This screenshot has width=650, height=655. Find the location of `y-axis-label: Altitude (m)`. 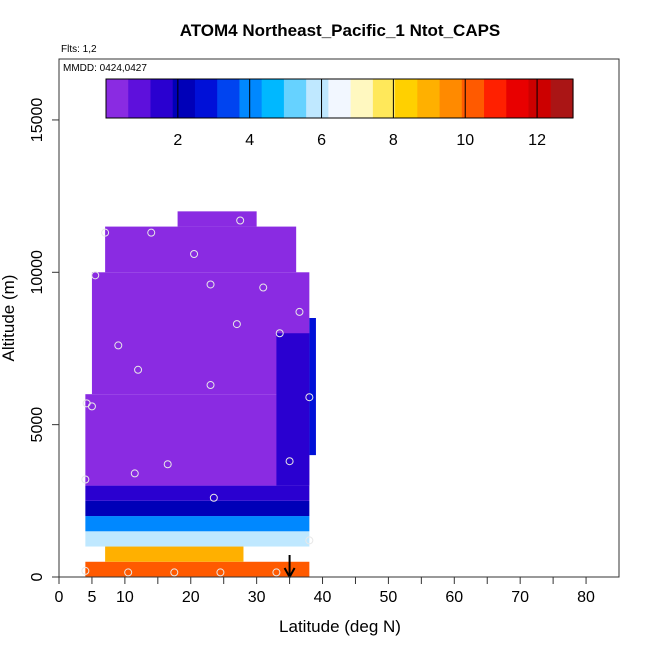

y-axis-label: Altitude (m) is located at coordinates (9, 318).